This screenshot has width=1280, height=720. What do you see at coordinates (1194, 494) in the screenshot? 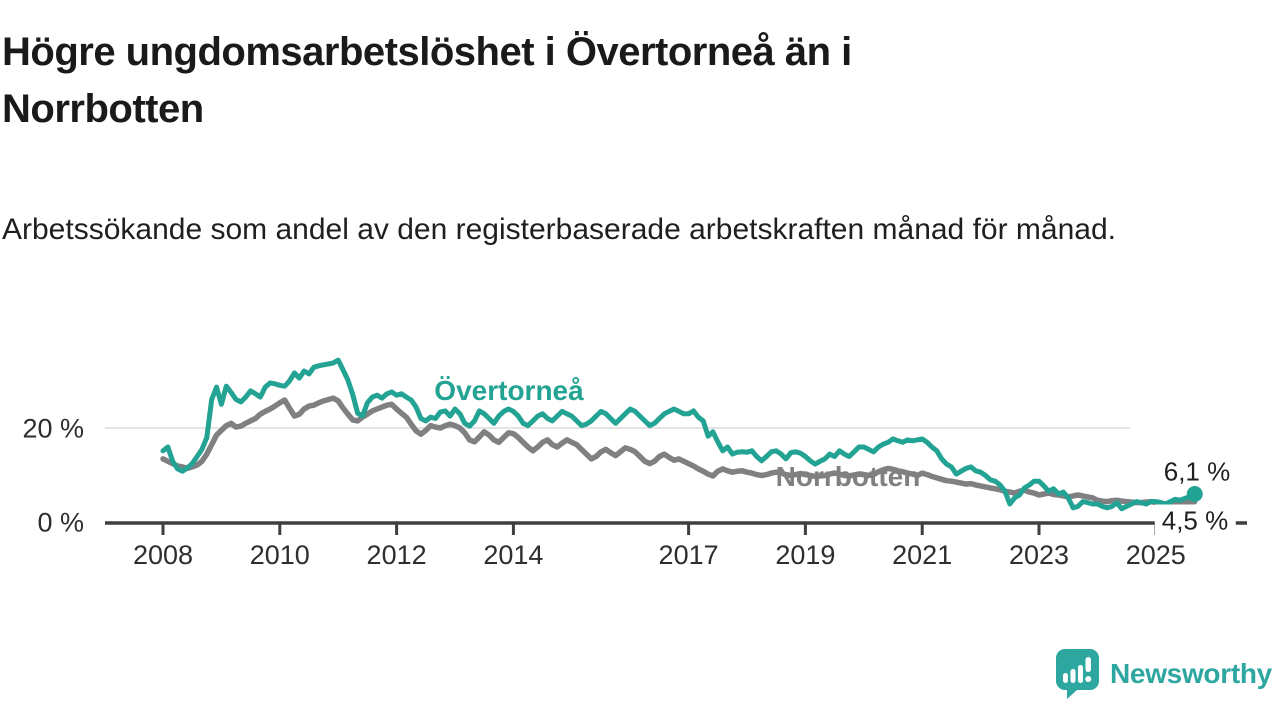
I see `end-point-dot` at bounding box center [1194, 494].